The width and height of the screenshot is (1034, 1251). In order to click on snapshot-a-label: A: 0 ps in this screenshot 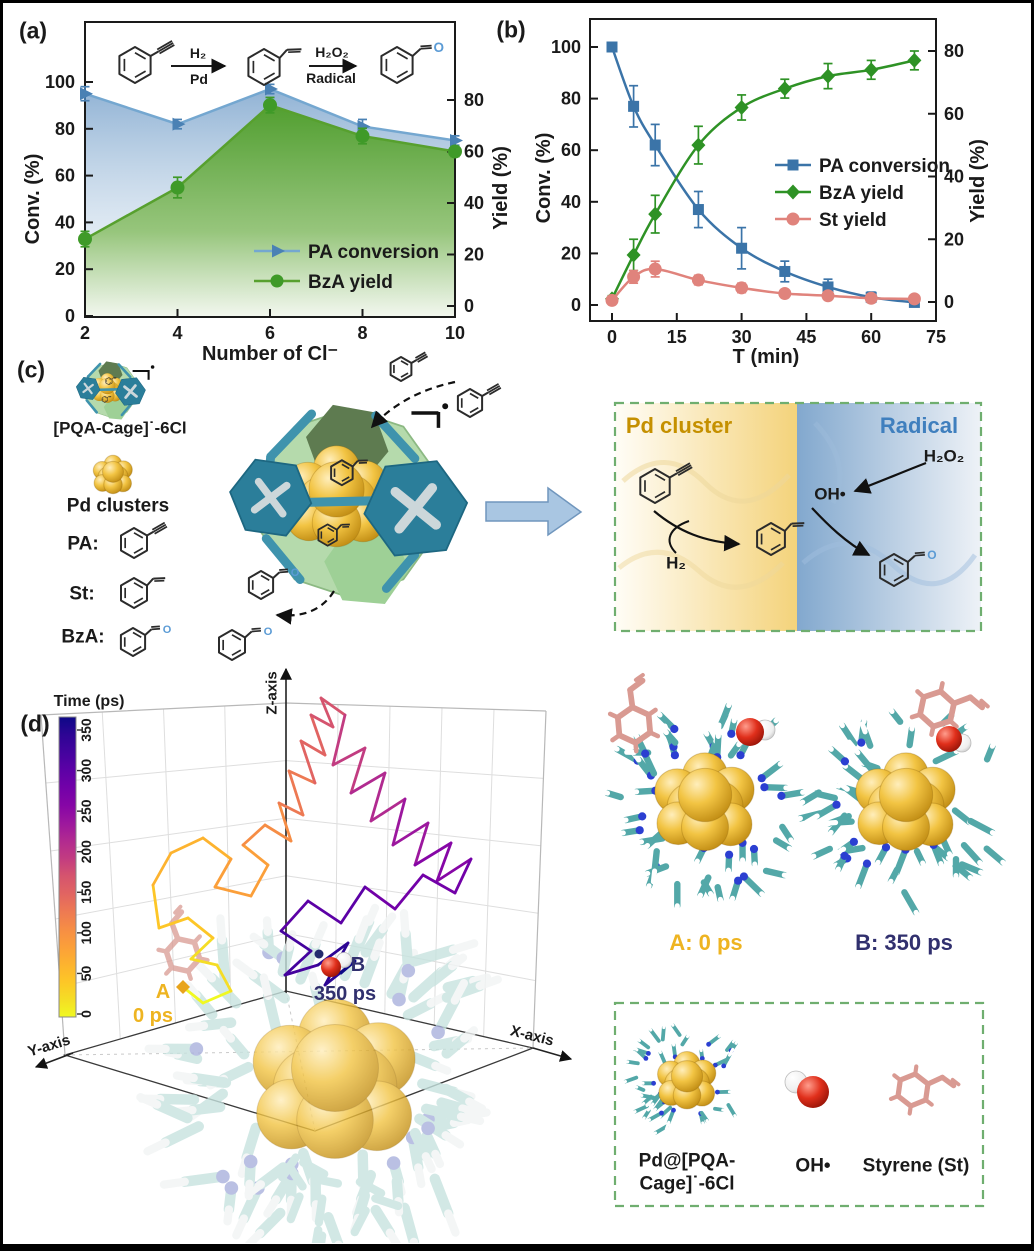, I will do `click(706, 942)`.